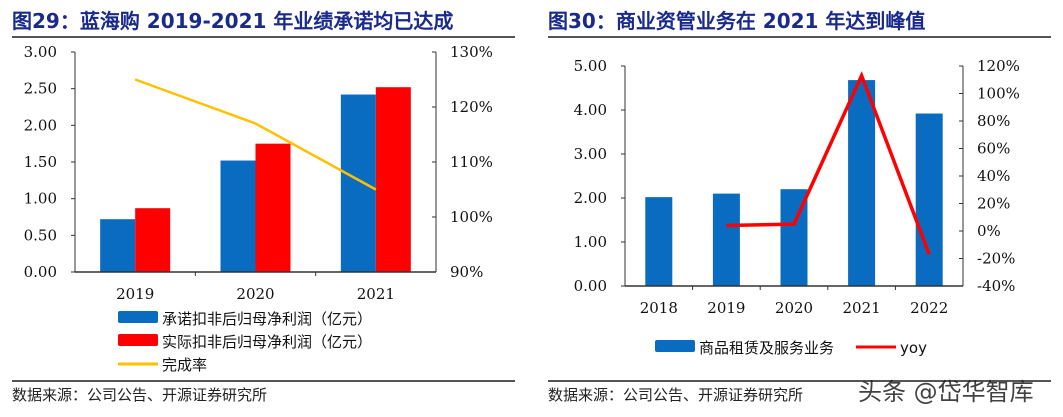 Image resolution: width=1063 pixels, height=417 pixels. Describe the element at coordinates (828, 163) in the screenshot. I see `line-yoy` at that location.